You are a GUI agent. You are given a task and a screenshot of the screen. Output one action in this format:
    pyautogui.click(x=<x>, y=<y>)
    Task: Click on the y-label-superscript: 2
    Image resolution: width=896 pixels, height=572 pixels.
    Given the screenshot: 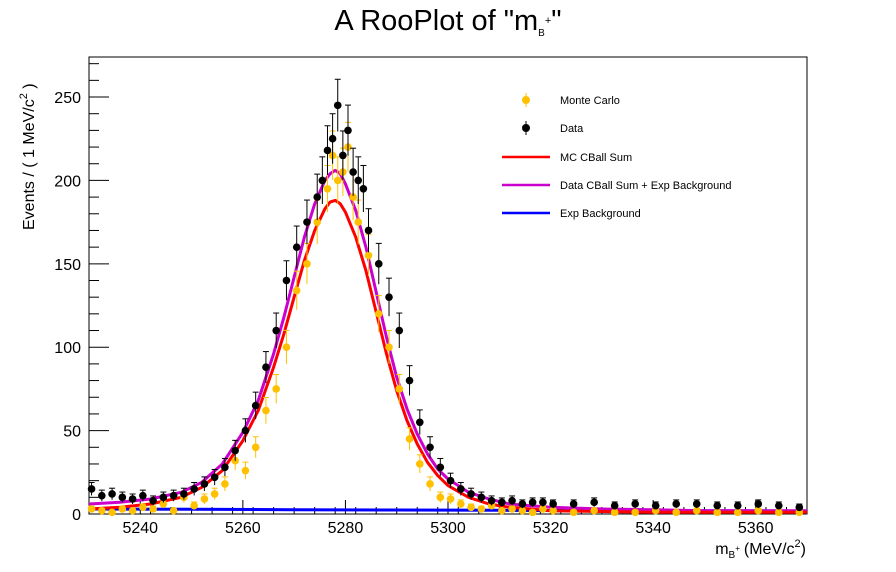 What is the action you would take?
    pyautogui.click(x=24, y=96)
    